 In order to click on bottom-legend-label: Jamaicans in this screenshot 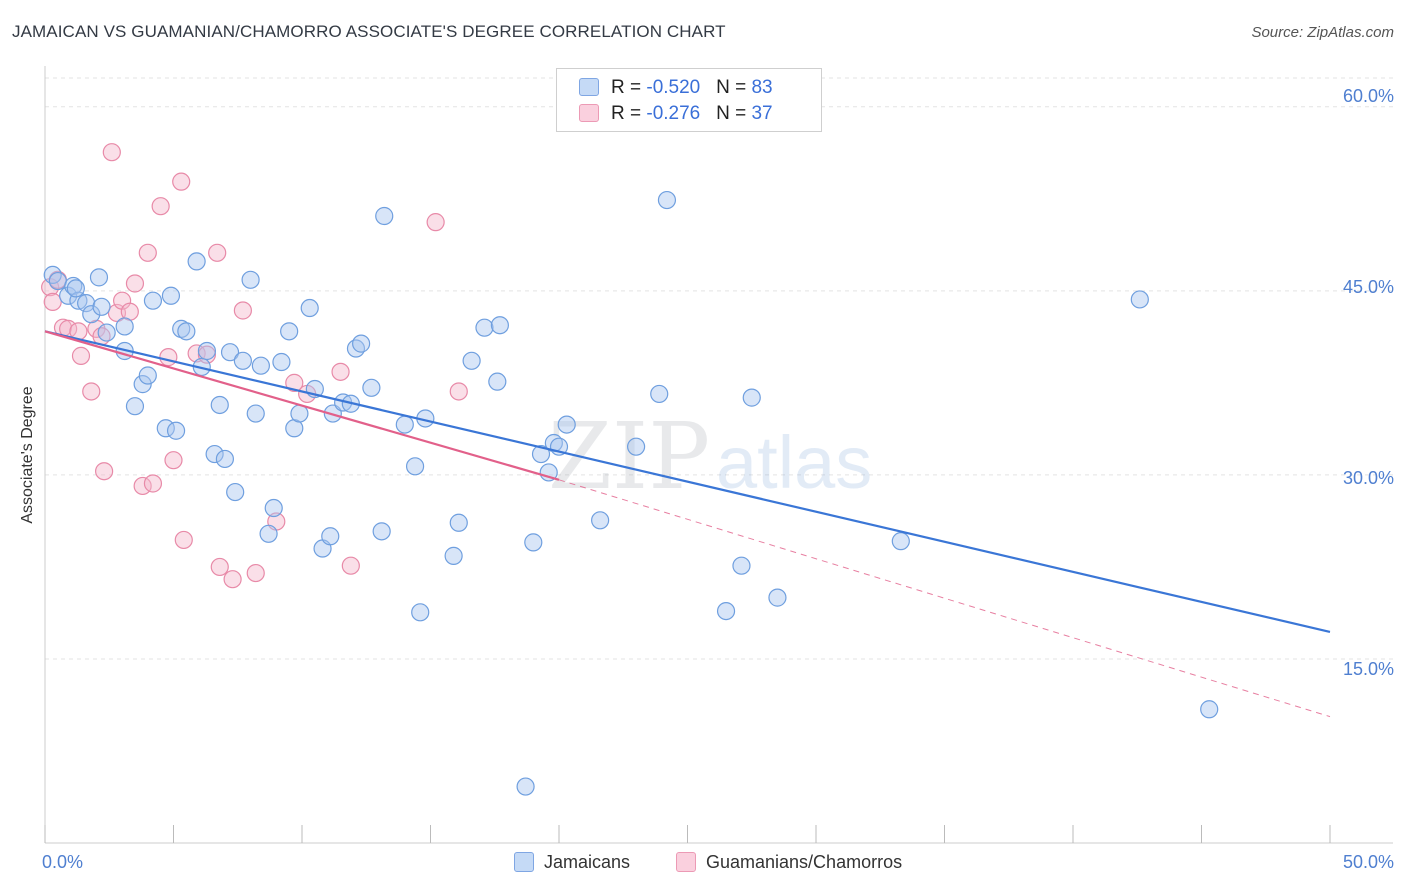, I will do `click(587, 862)`.